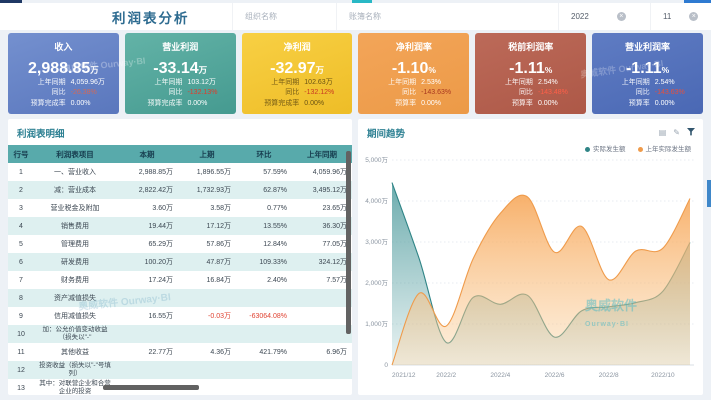  What do you see at coordinates (297, 47) in the screenshot?
I see `kpi-title: 净利润` at bounding box center [297, 47].